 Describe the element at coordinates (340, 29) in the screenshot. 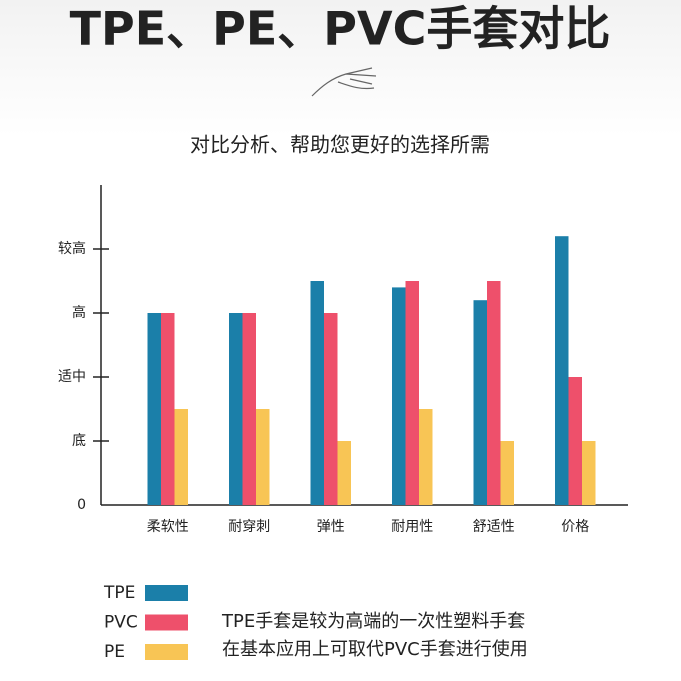

I see `chart-title: TPE、PE、PVC手套对比` at that location.